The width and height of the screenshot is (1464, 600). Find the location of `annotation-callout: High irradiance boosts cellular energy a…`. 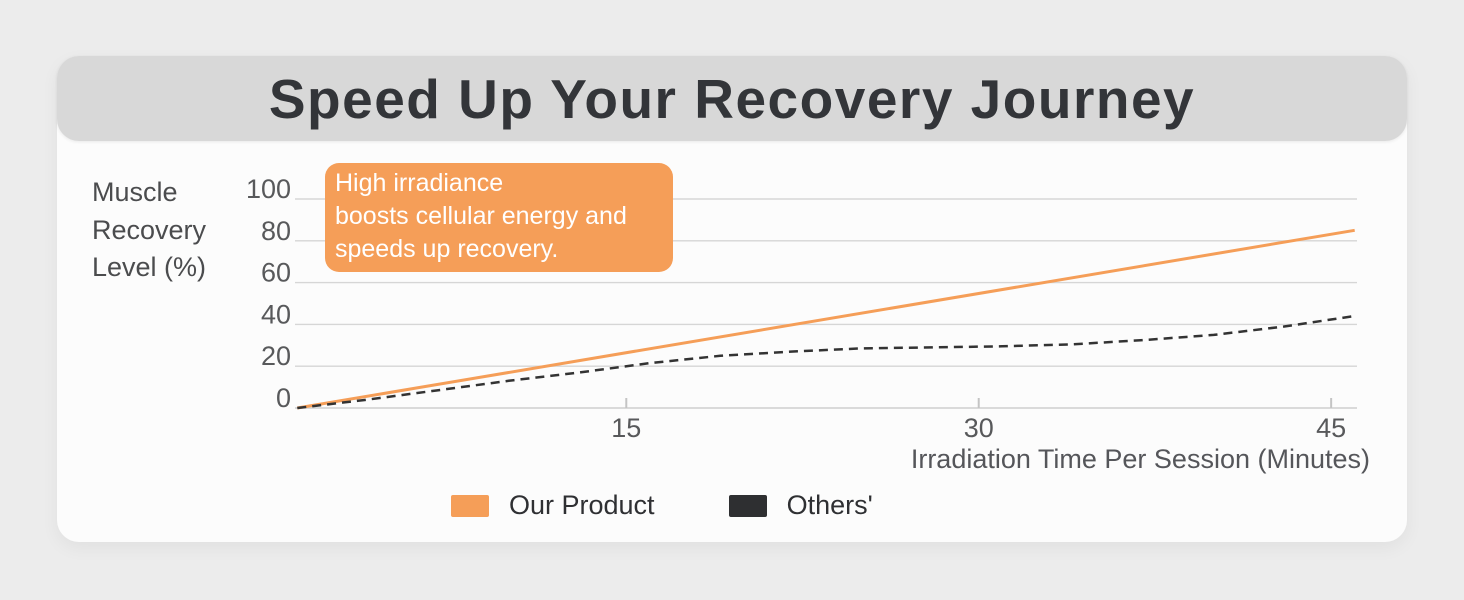

annotation-callout: High irradiance boosts cellular energy a… is located at coordinates (499, 217).